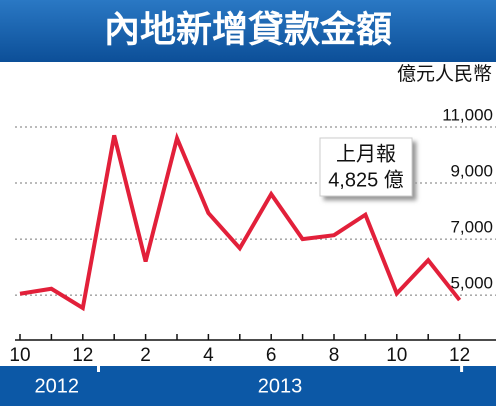 The height and width of the screenshot is (406, 496). What do you see at coordinates (471, 227) in the screenshot?
I see `y-tick-label: 7,000` at bounding box center [471, 227].